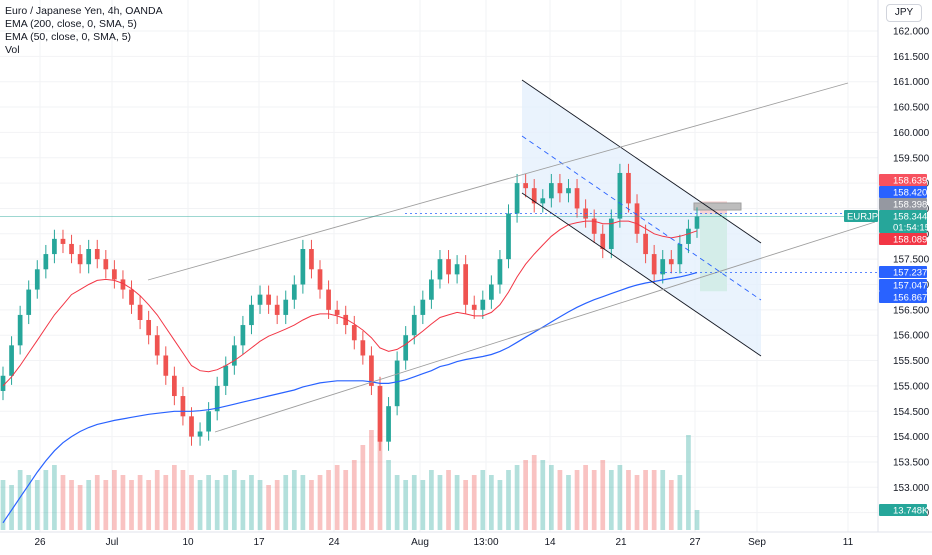 The image size is (932, 555). I want to click on price-label-ema200: 157.237, so click(910, 273).